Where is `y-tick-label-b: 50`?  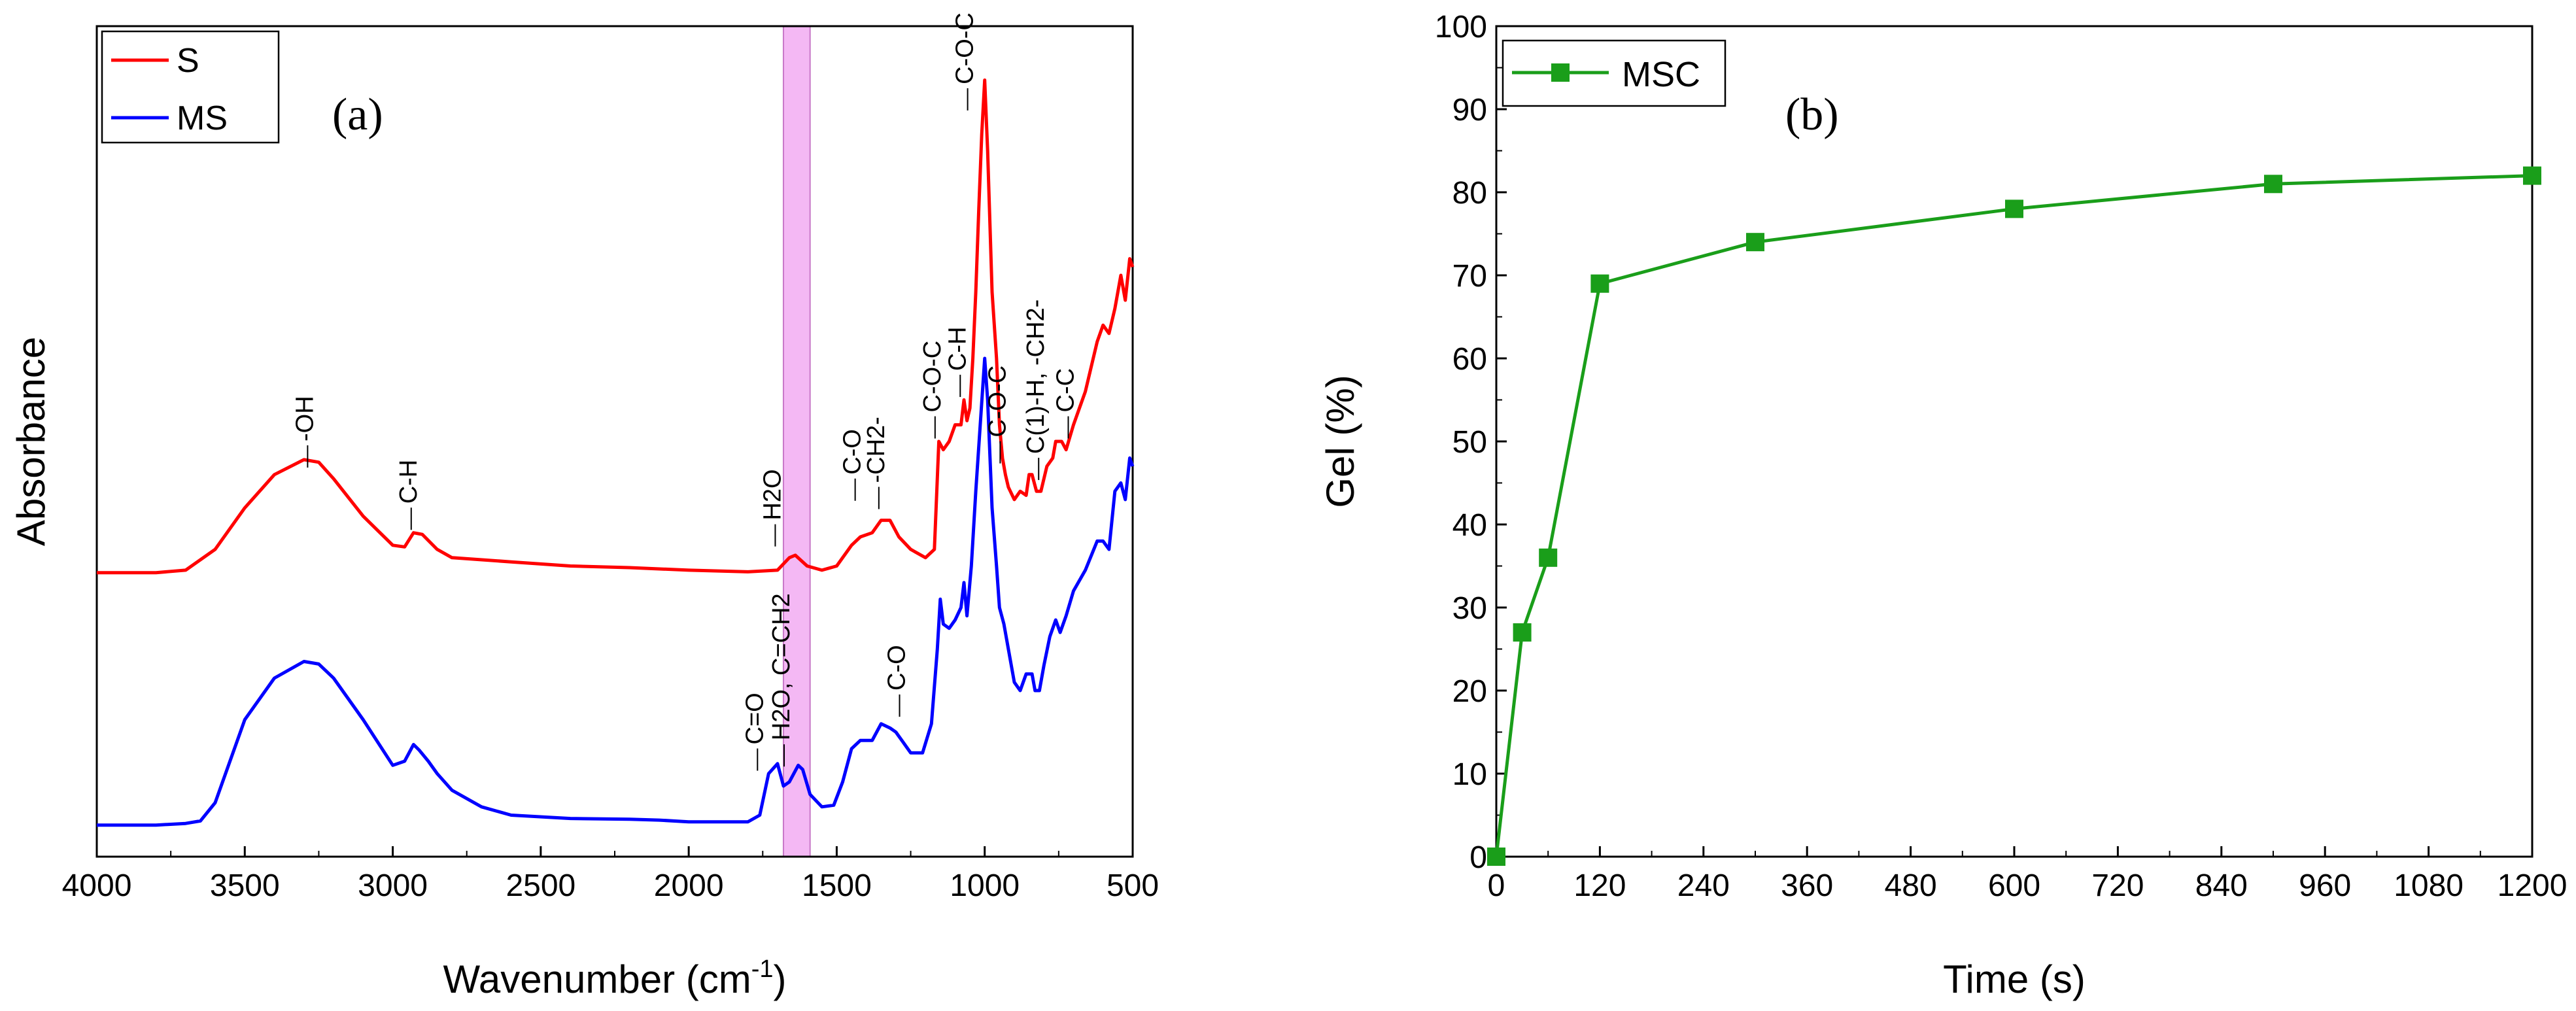 y-tick-label-b: 50 is located at coordinates (1470, 442).